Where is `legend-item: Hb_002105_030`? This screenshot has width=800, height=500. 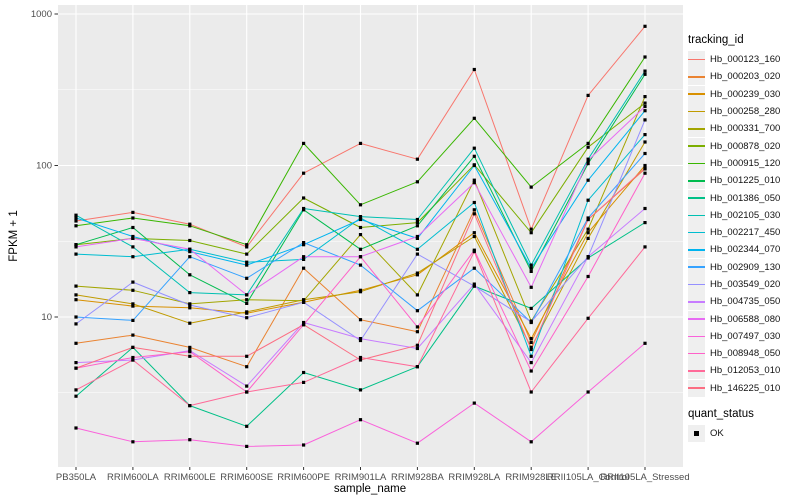 legend-item: Hb_002105_030 is located at coordinates (743, 215).